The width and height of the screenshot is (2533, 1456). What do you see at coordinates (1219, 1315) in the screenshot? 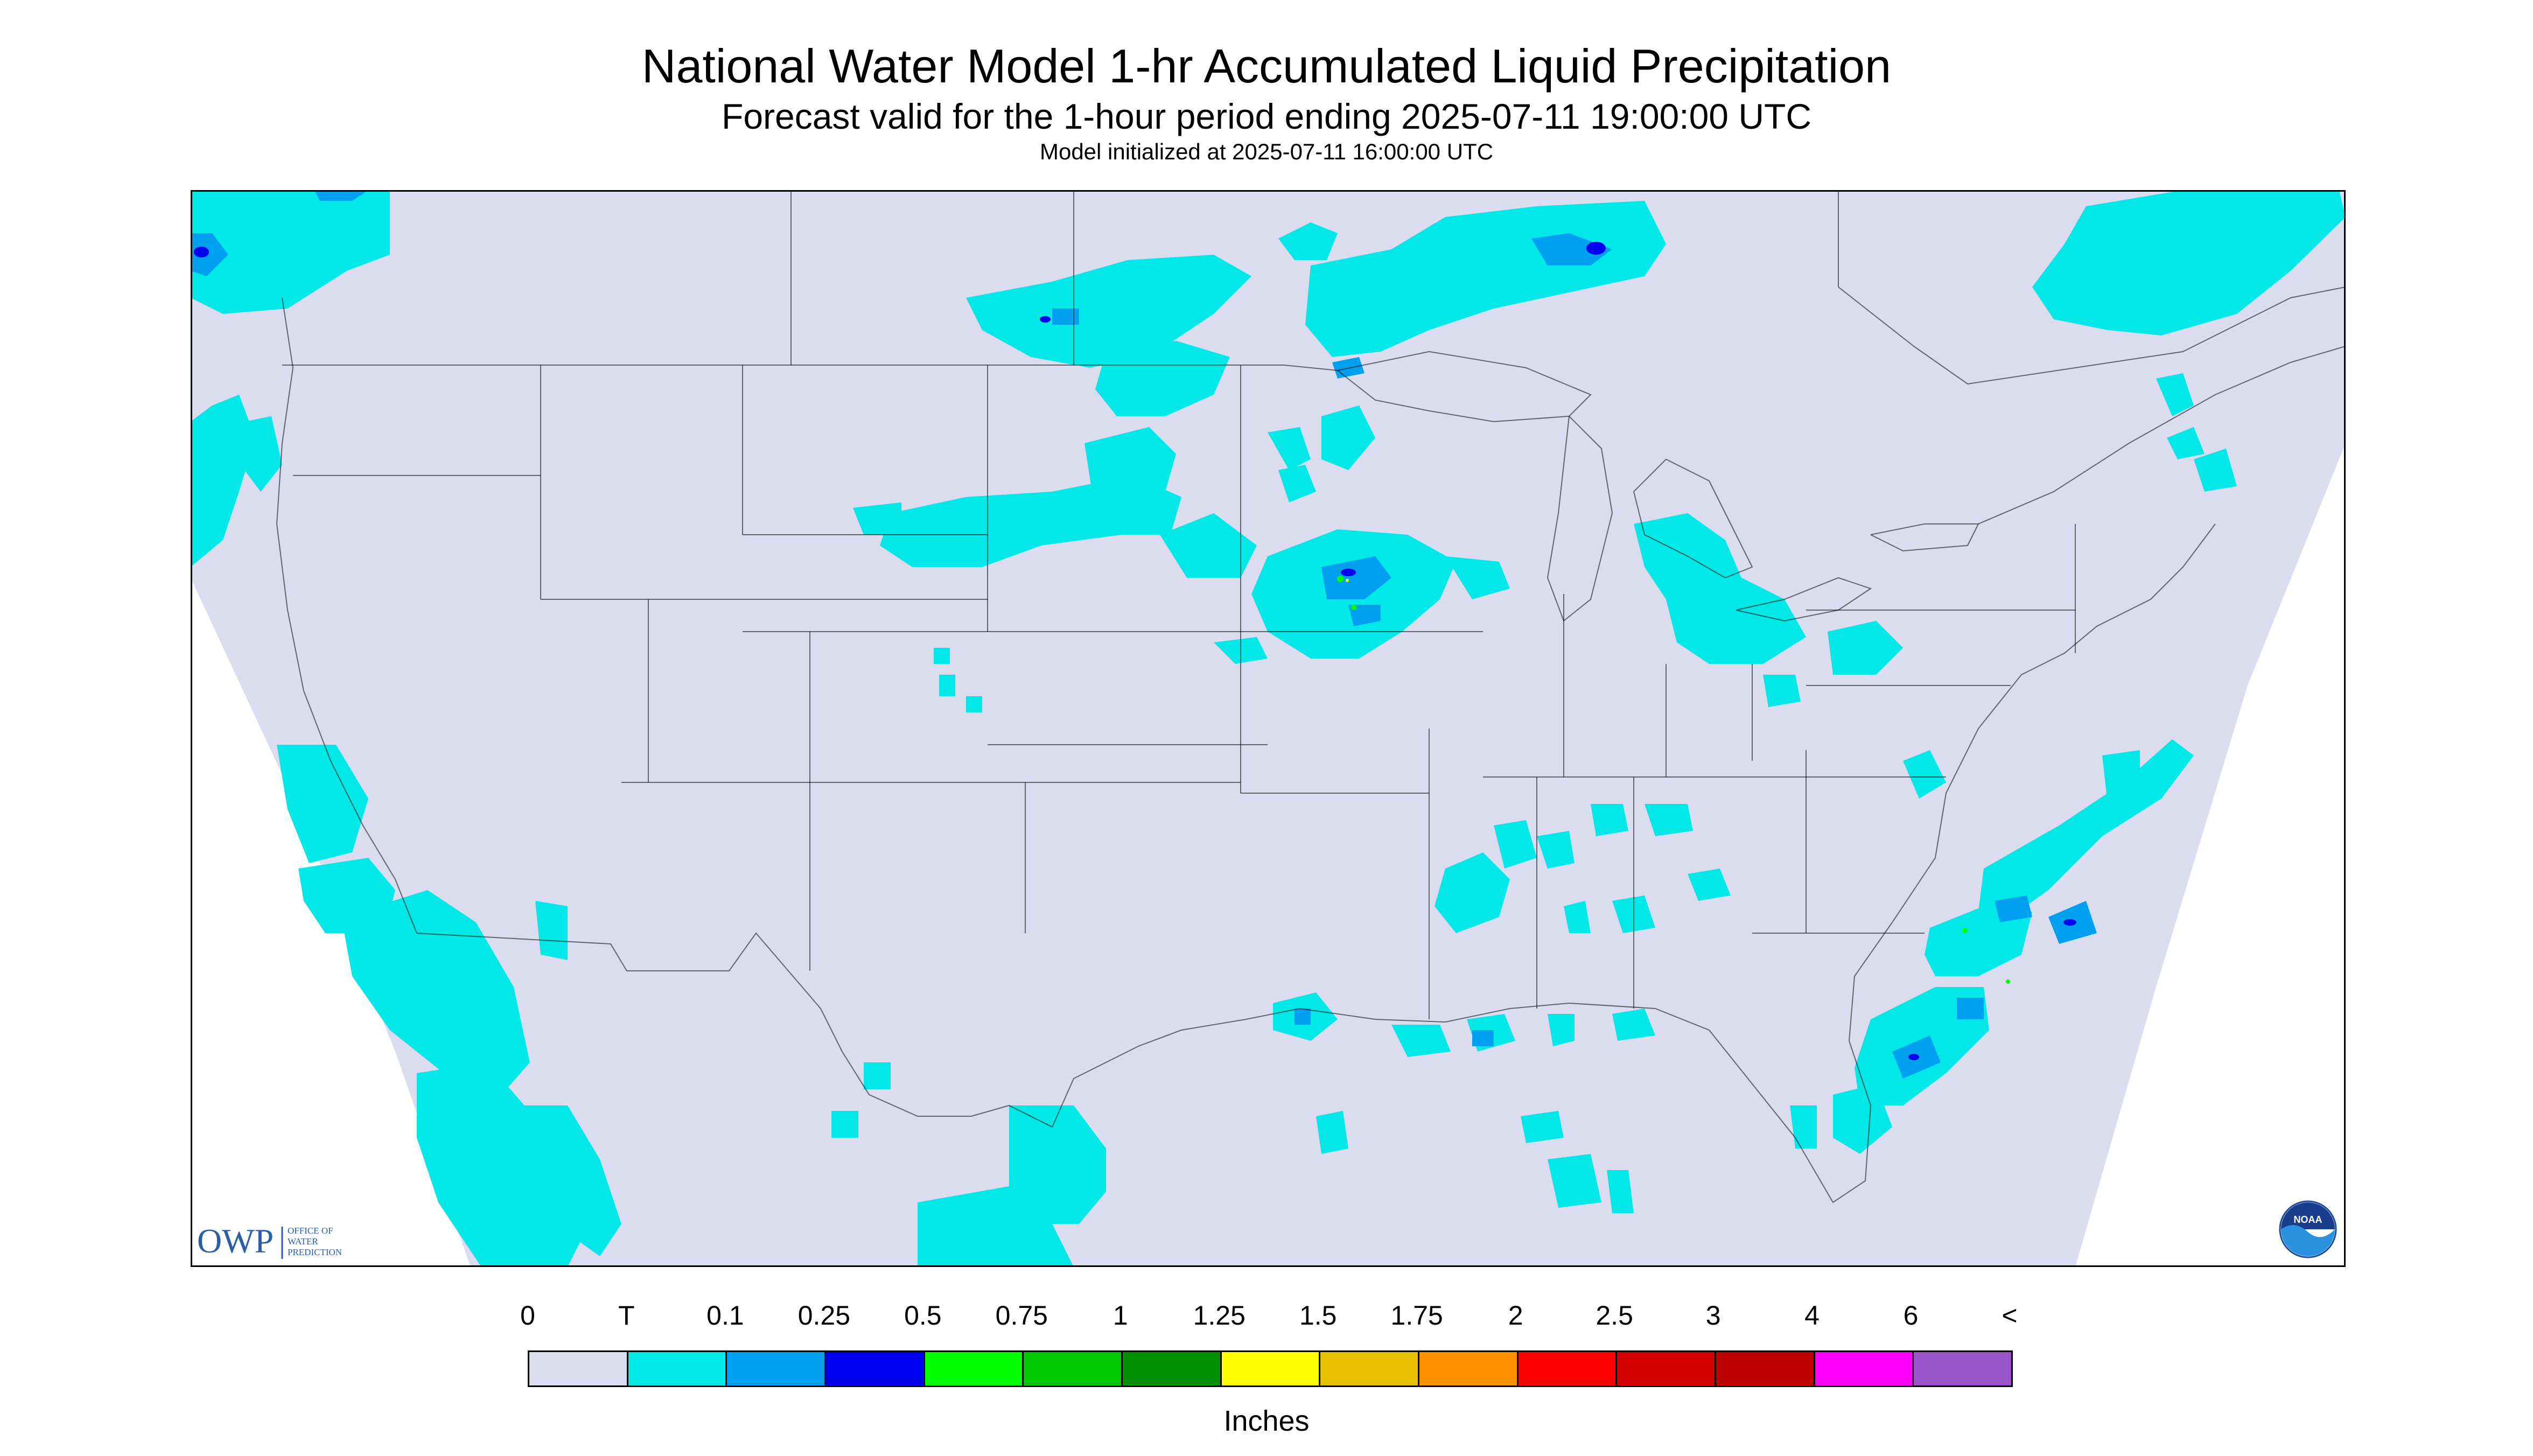
I see `legend-label-7: 1.25` at bounding box center [1219, 1315].